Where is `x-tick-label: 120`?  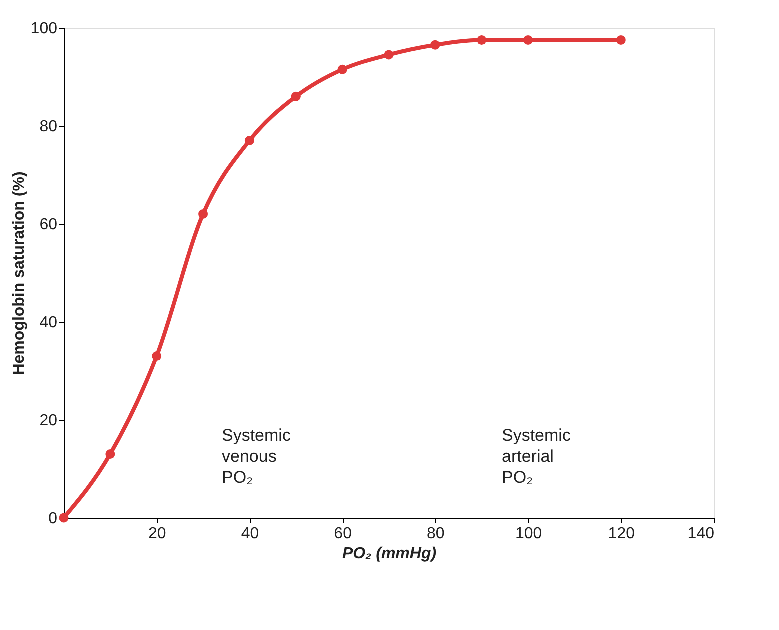
x-tick-label: 120 is located at coordinates (622, 534).